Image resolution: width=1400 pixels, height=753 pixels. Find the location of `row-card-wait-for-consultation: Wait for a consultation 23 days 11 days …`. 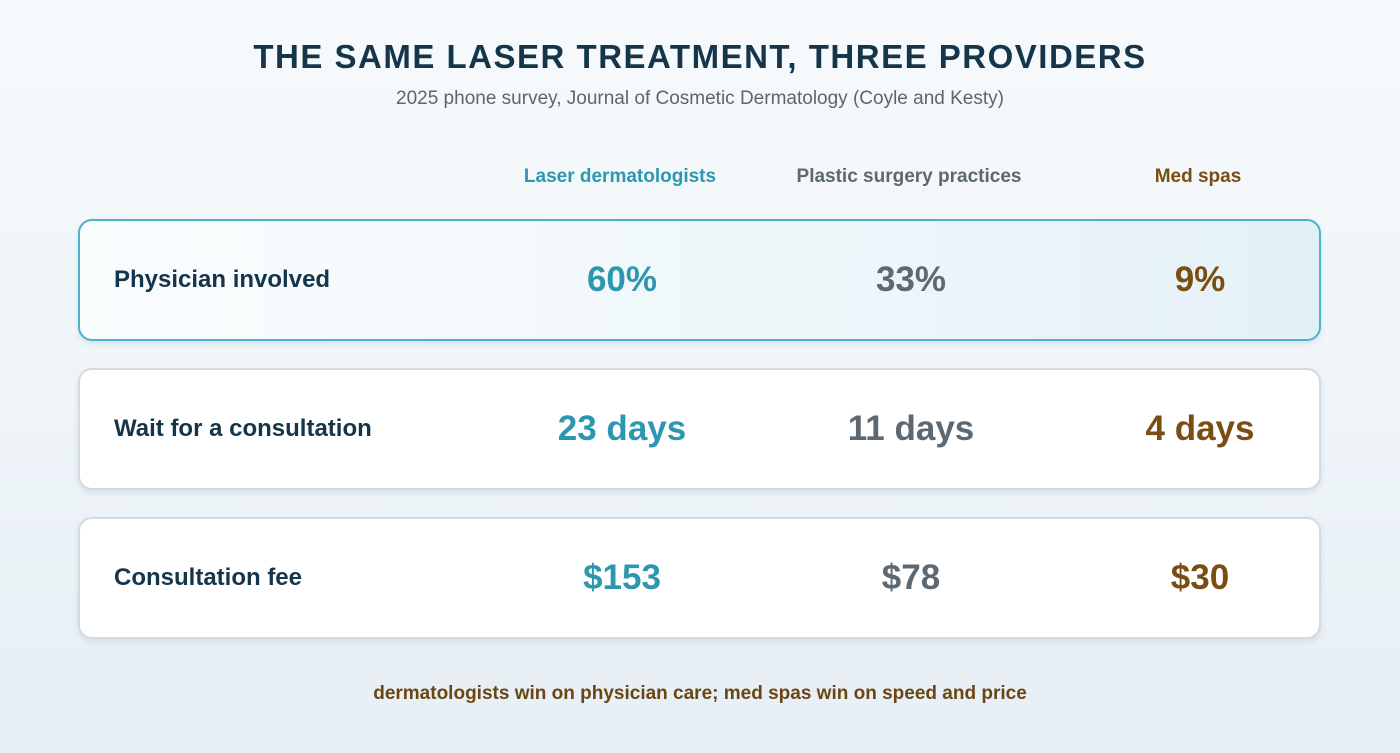

row-card-wait-for-consultation: Wait for a consultation 23 days 11 days … is located at coordinates (699, 429).